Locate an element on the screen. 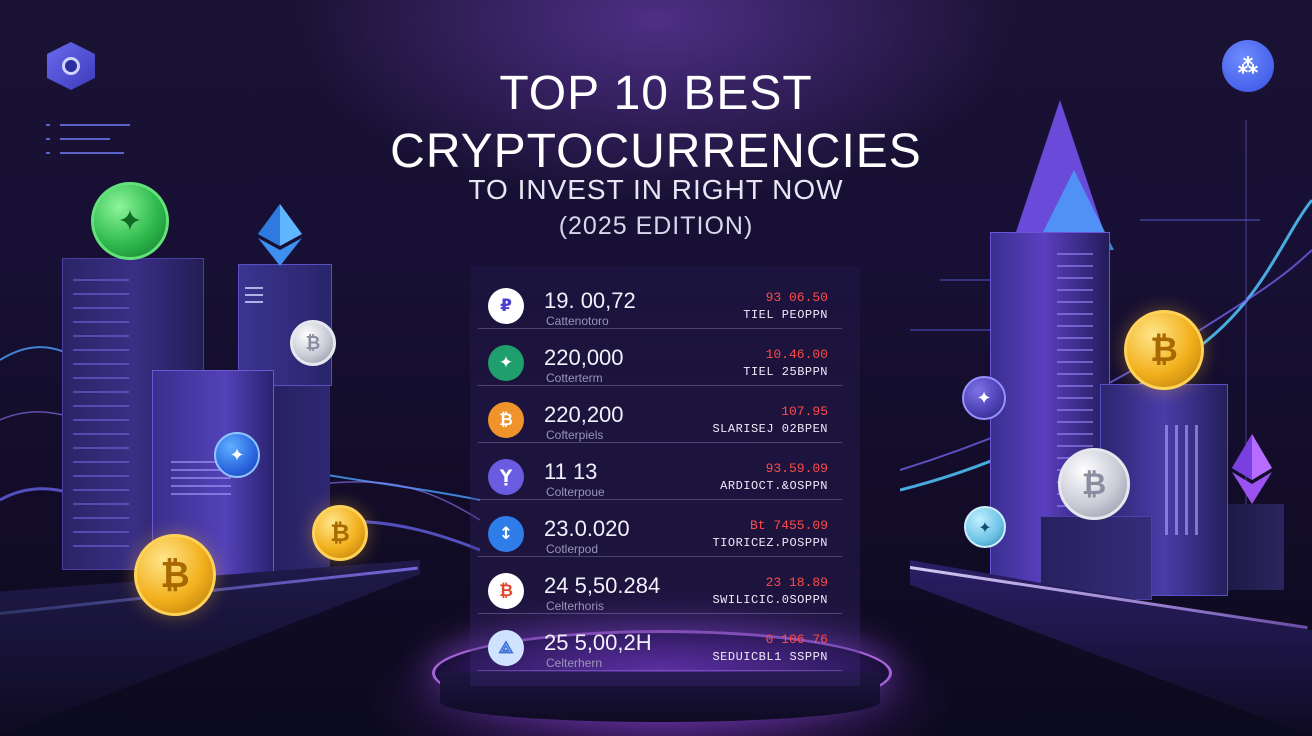 The width and height of the screenshot is (1312, 736). crypto-price: 220,000 is located at coordinates (584, 357).